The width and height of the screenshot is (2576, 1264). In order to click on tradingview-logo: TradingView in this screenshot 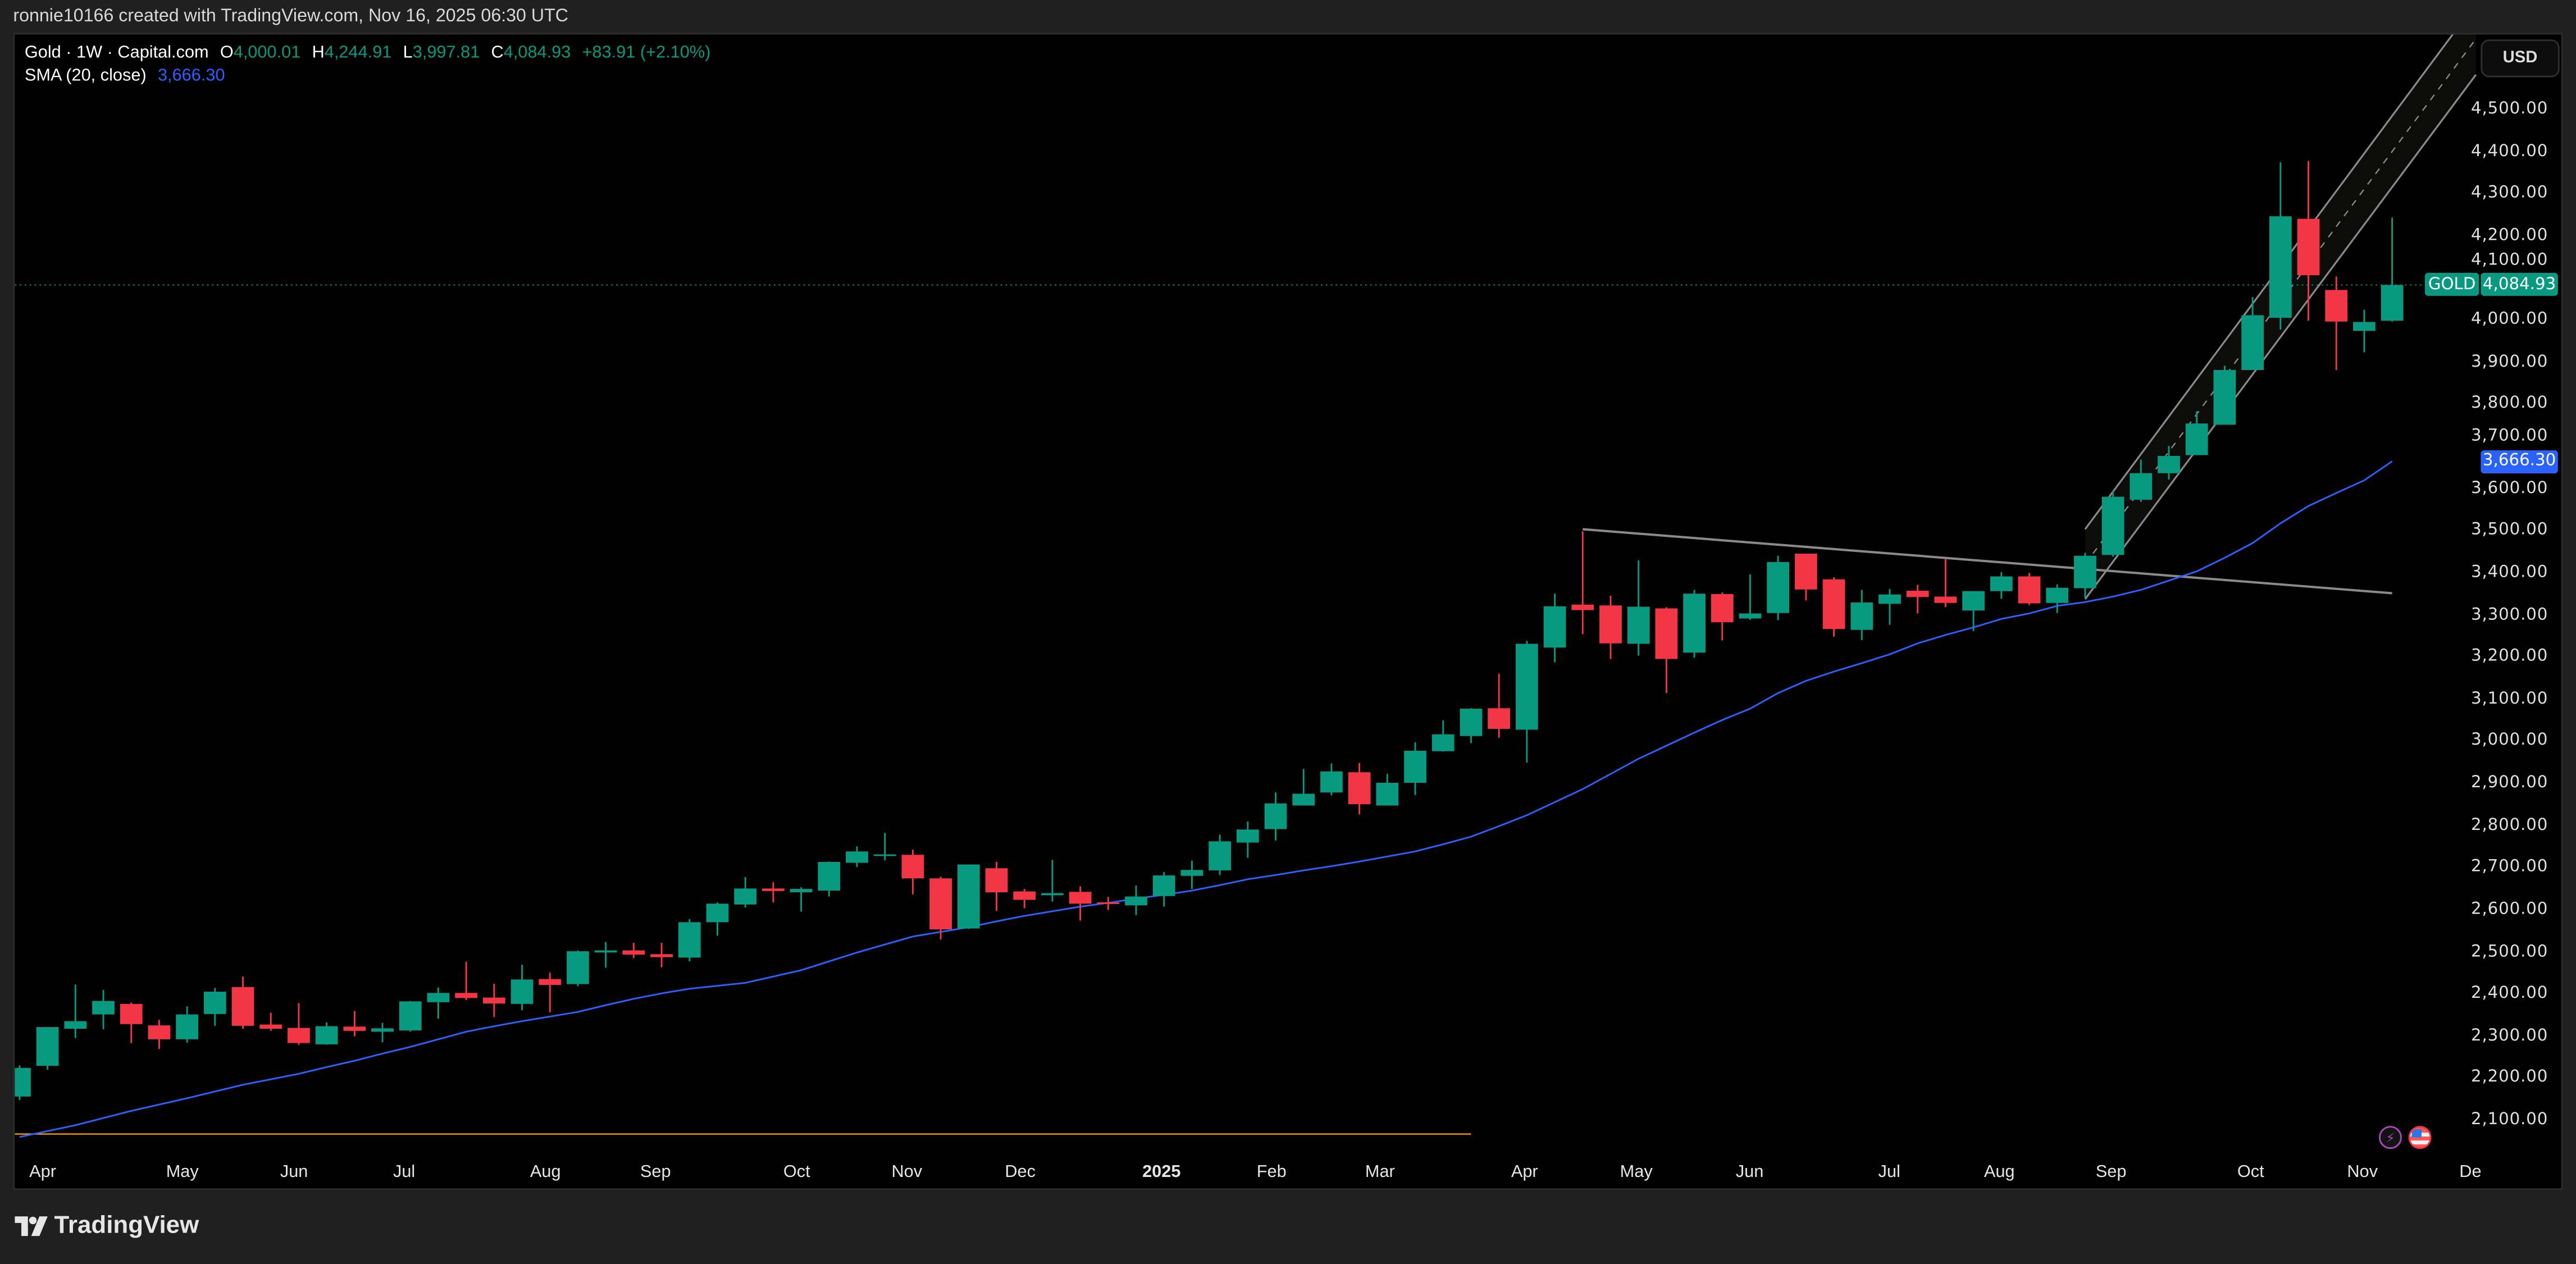, I will do `click(107, 1225)`.